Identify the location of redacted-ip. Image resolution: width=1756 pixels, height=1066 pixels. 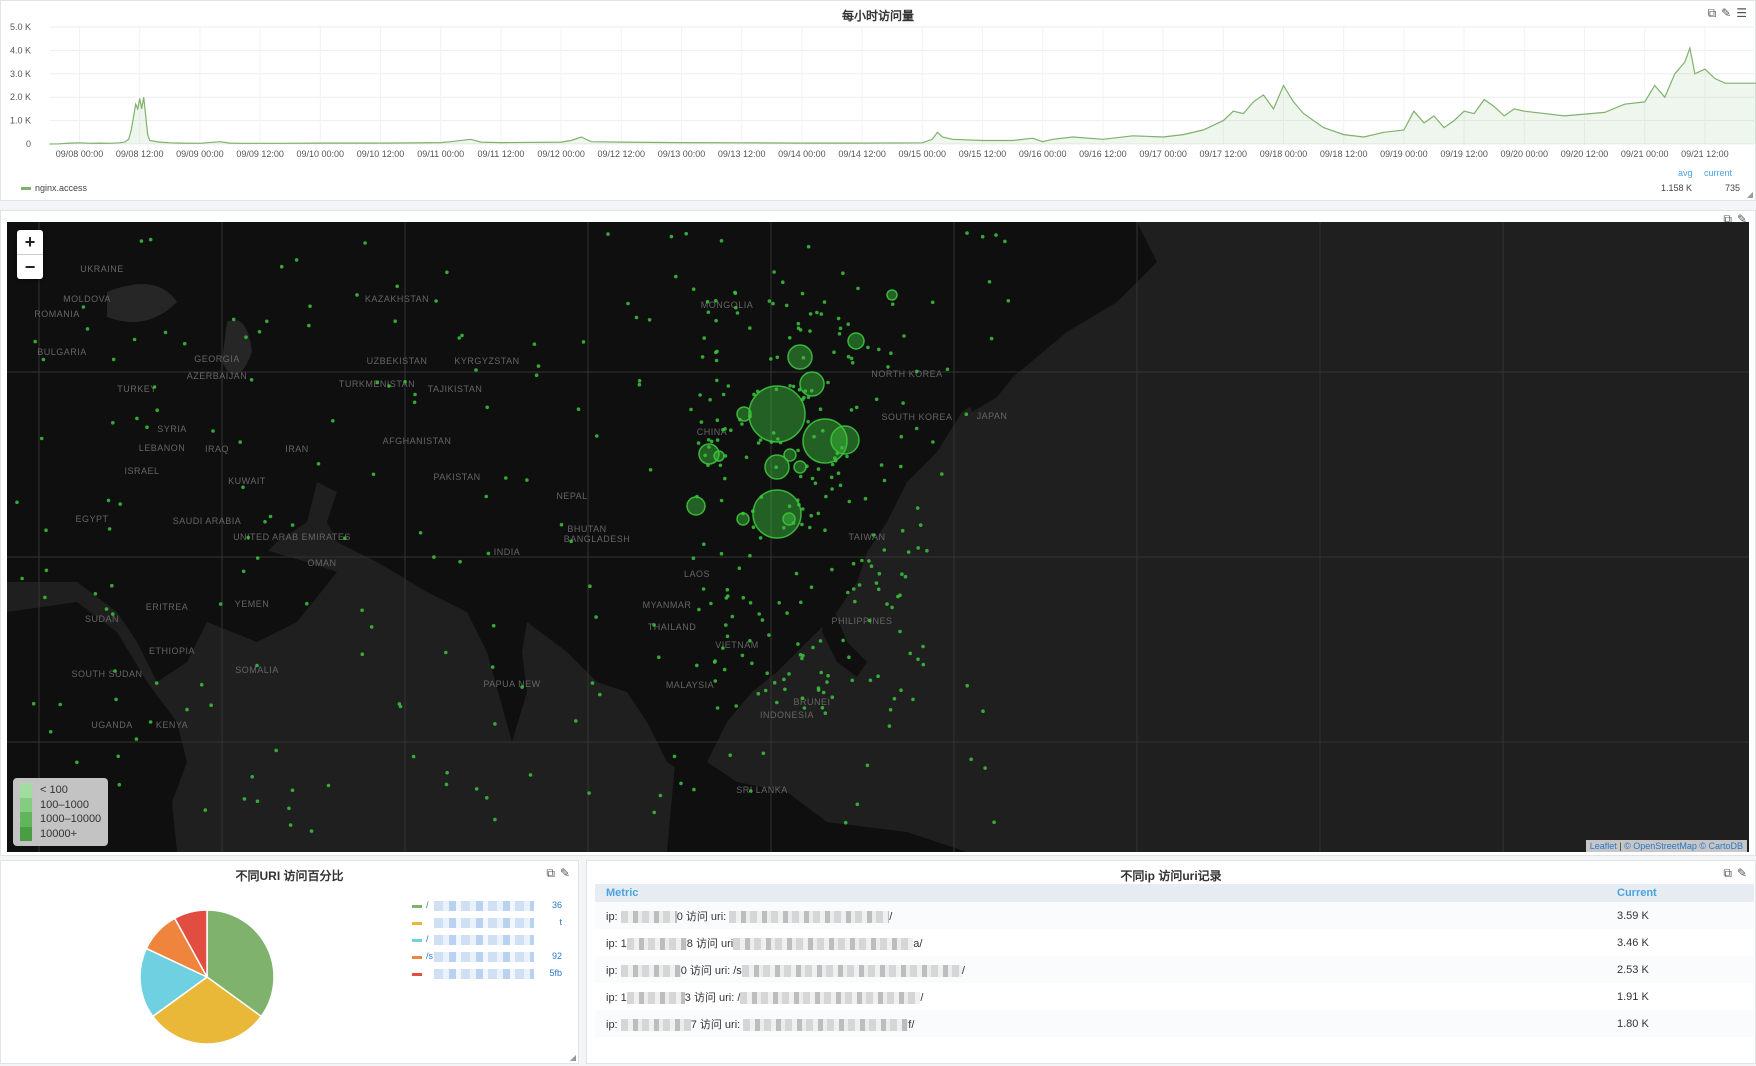
(650, 970).